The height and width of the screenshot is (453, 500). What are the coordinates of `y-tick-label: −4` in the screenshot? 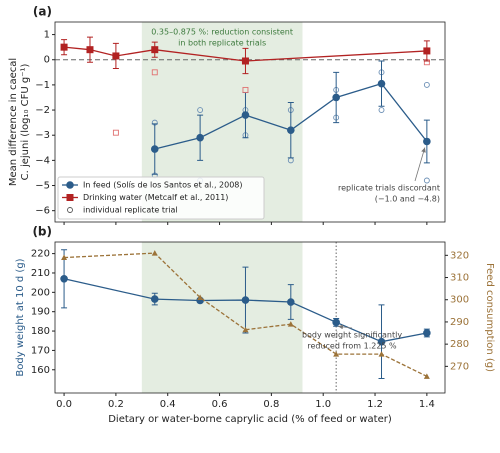 It's located at (42, 160).